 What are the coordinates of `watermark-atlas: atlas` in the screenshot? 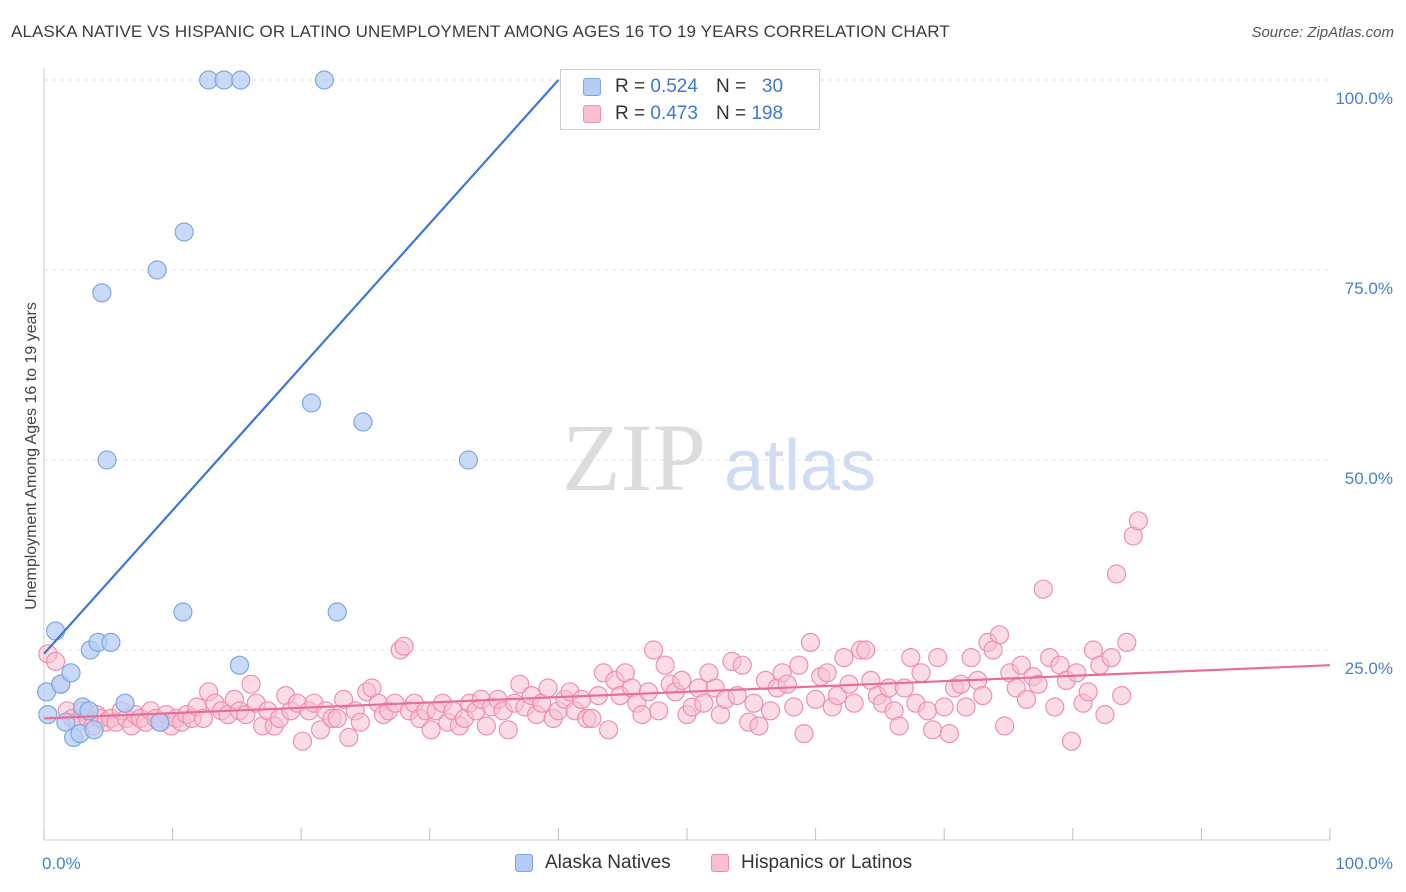 It's located at (800, 466).